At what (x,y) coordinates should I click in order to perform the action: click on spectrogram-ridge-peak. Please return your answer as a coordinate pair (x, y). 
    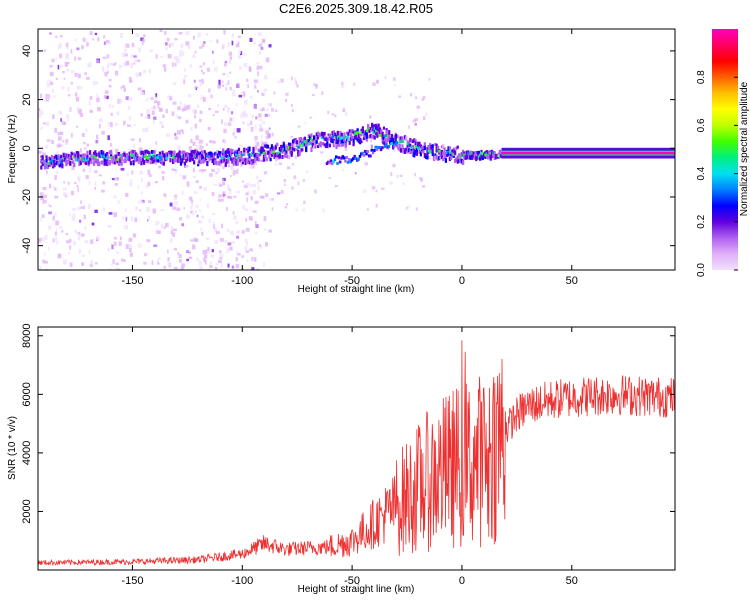
    Looking at the image, I should click on (242, 154).